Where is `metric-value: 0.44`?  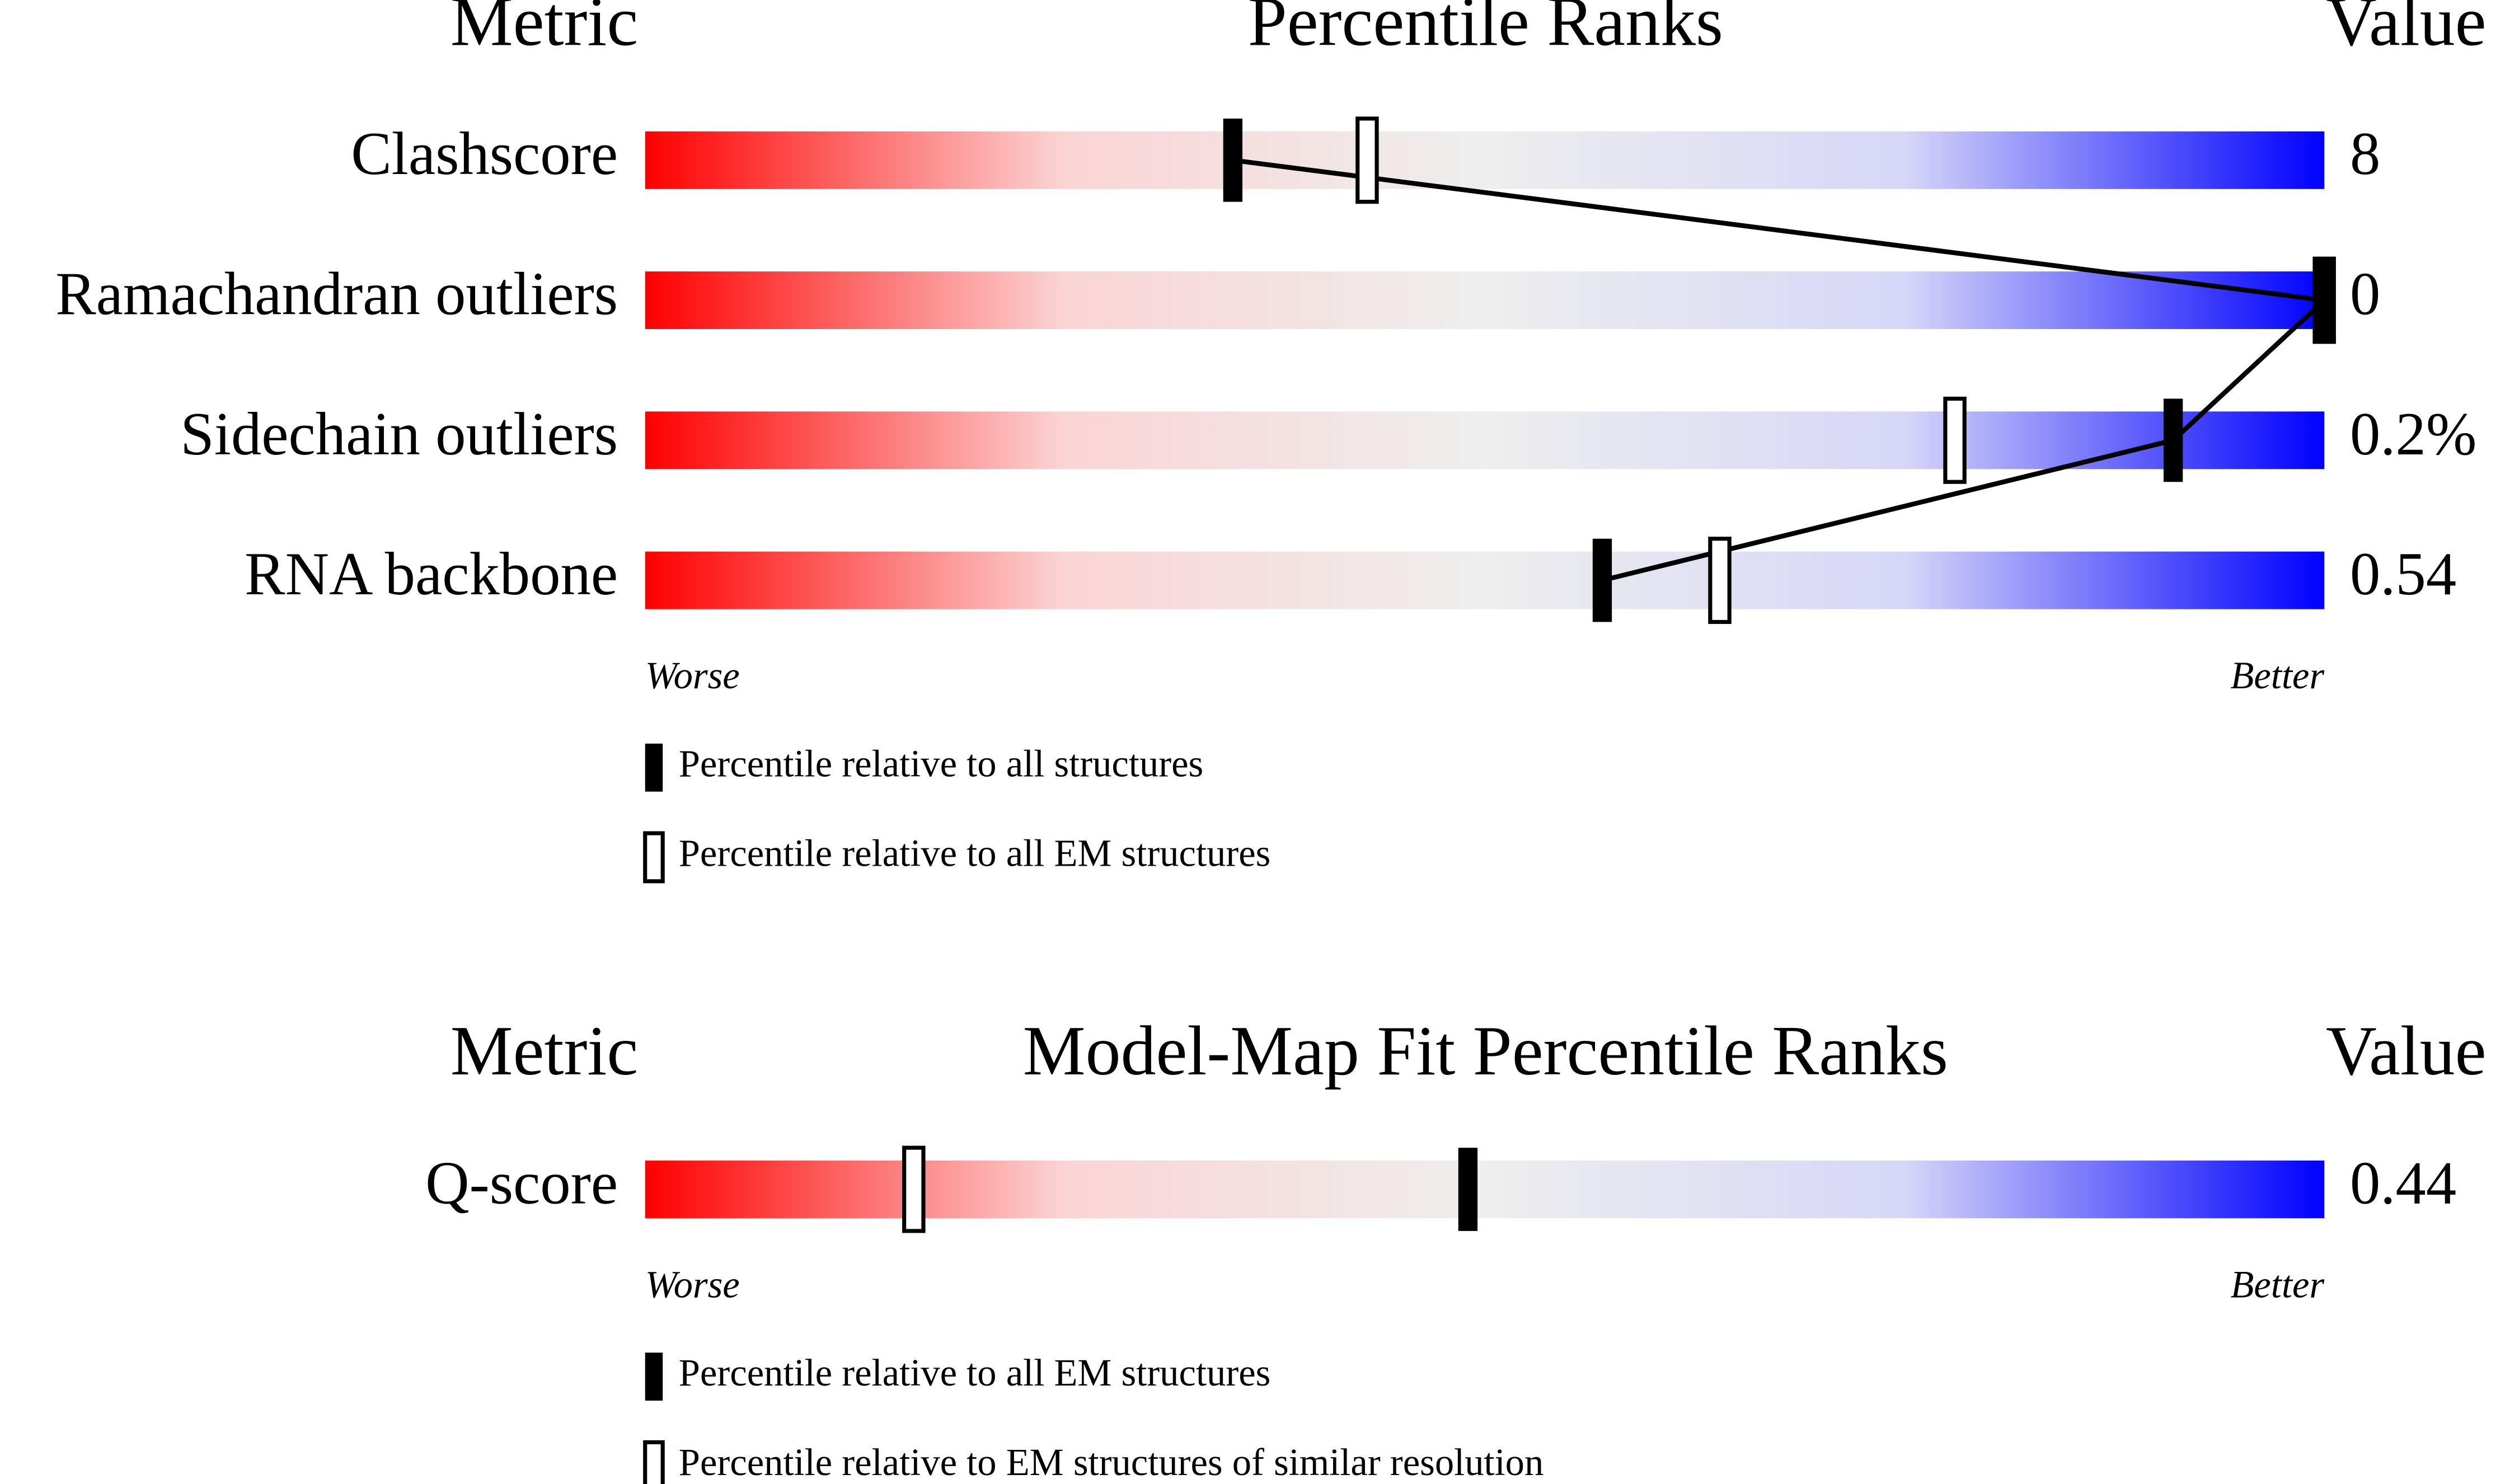 metric-value: 0.44 is located at coordinates (2403, 1183).